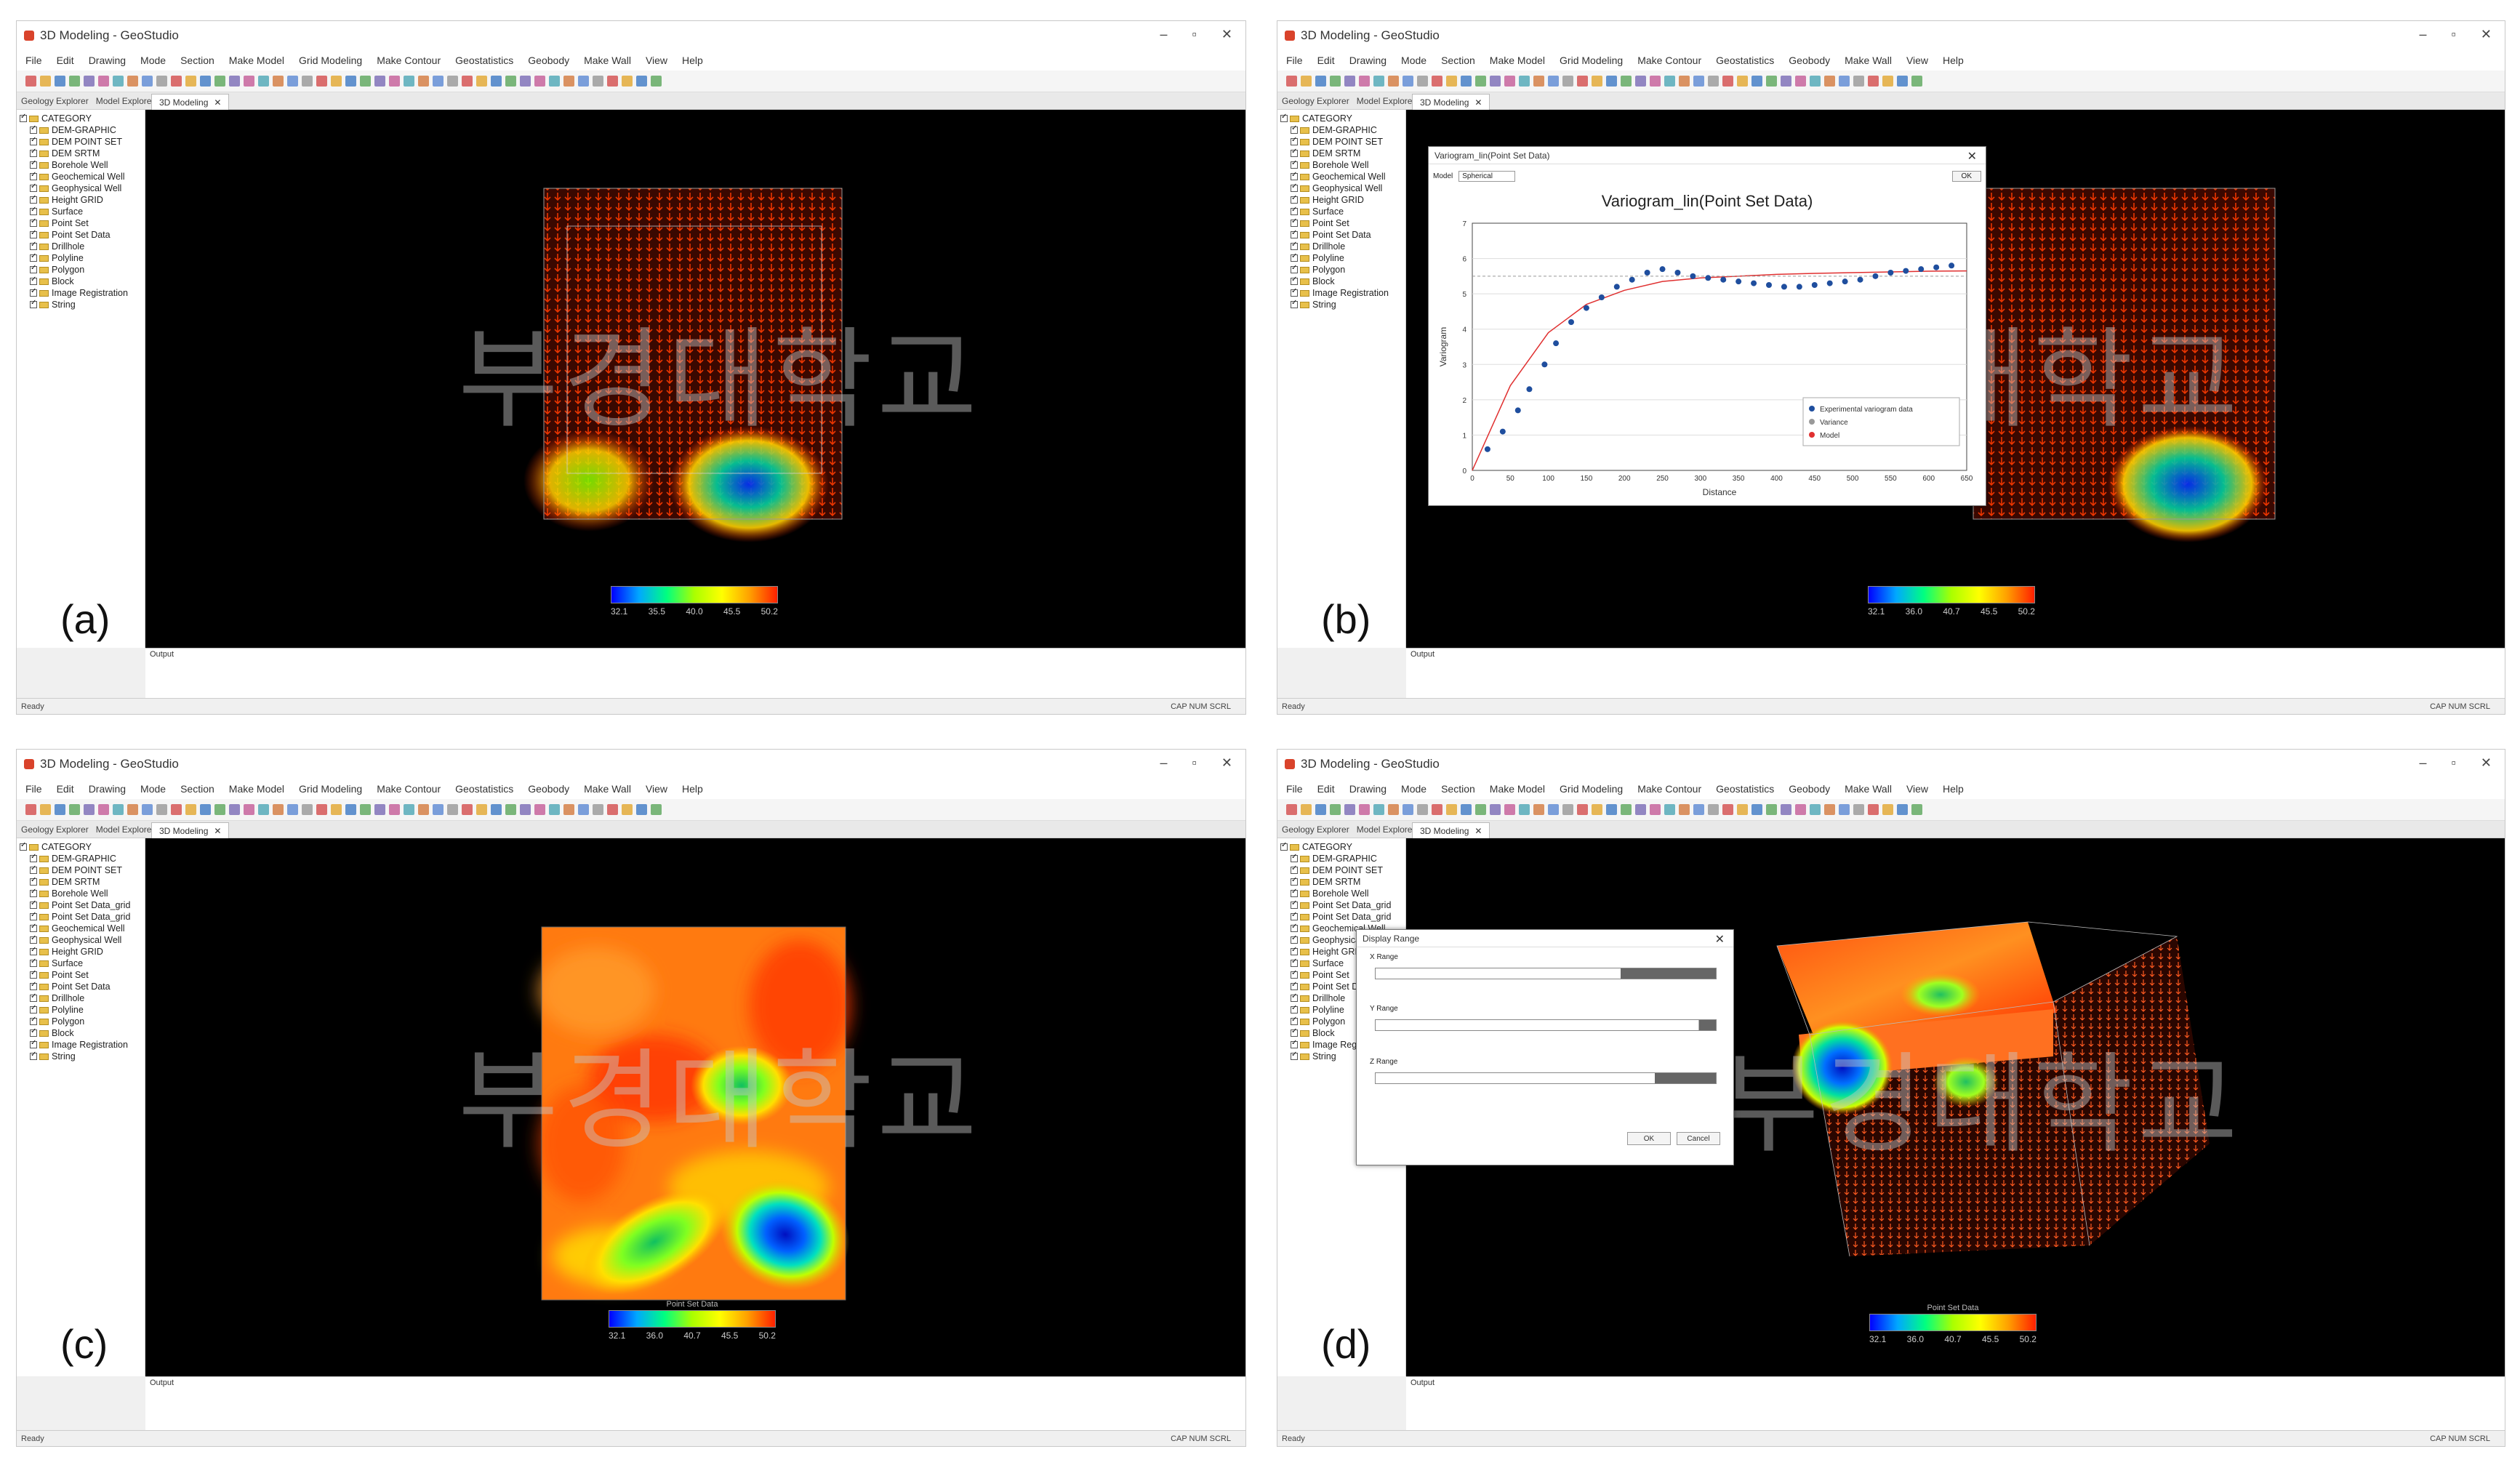  What do you see at coordinates (1649, 1138) in the screenshot?
I see `ok-button: OK` at bounding box center [1649, 1138].